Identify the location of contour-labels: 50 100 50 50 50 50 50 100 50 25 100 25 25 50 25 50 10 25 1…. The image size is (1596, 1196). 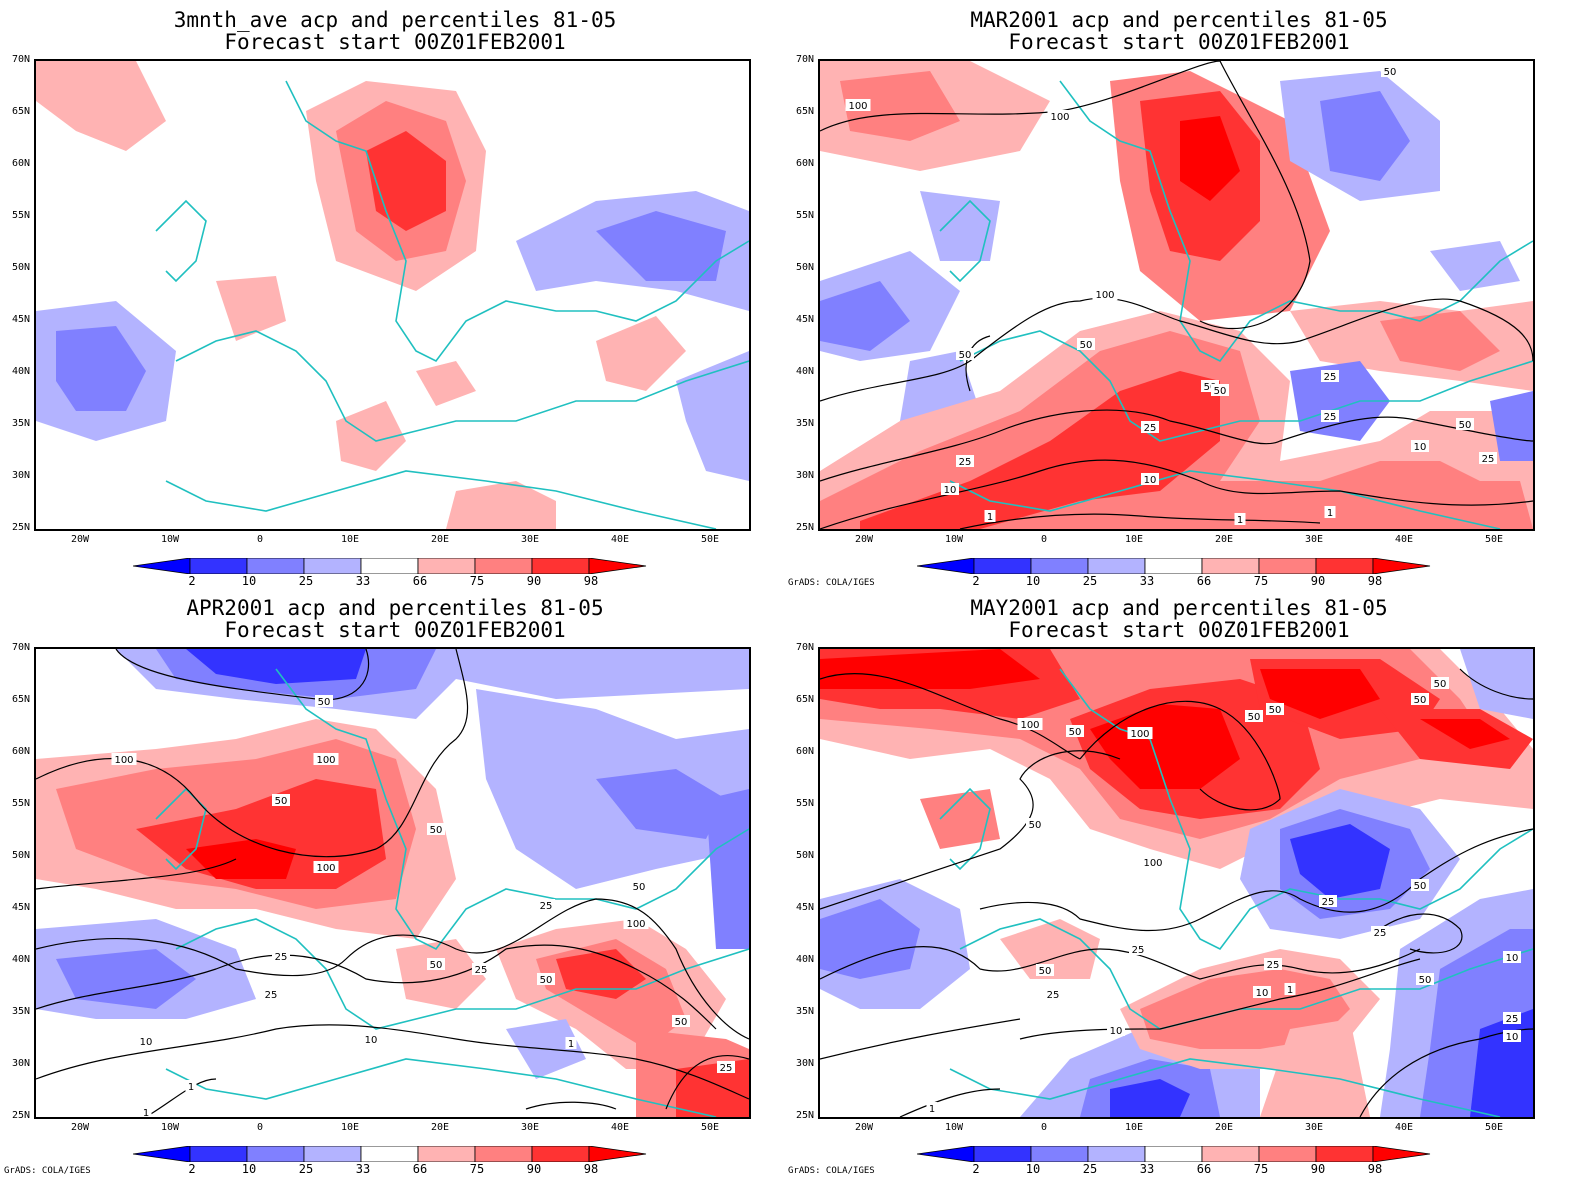
(1223, 896).